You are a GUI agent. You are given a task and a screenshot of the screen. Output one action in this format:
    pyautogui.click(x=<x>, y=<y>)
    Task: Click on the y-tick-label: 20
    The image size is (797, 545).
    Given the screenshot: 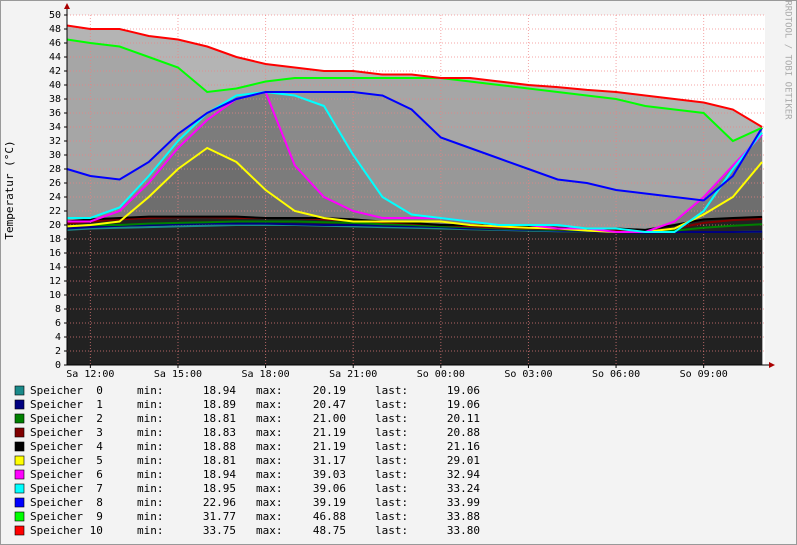 What is the action you would take?
    pyautogui.click(x=55, y=225)
    